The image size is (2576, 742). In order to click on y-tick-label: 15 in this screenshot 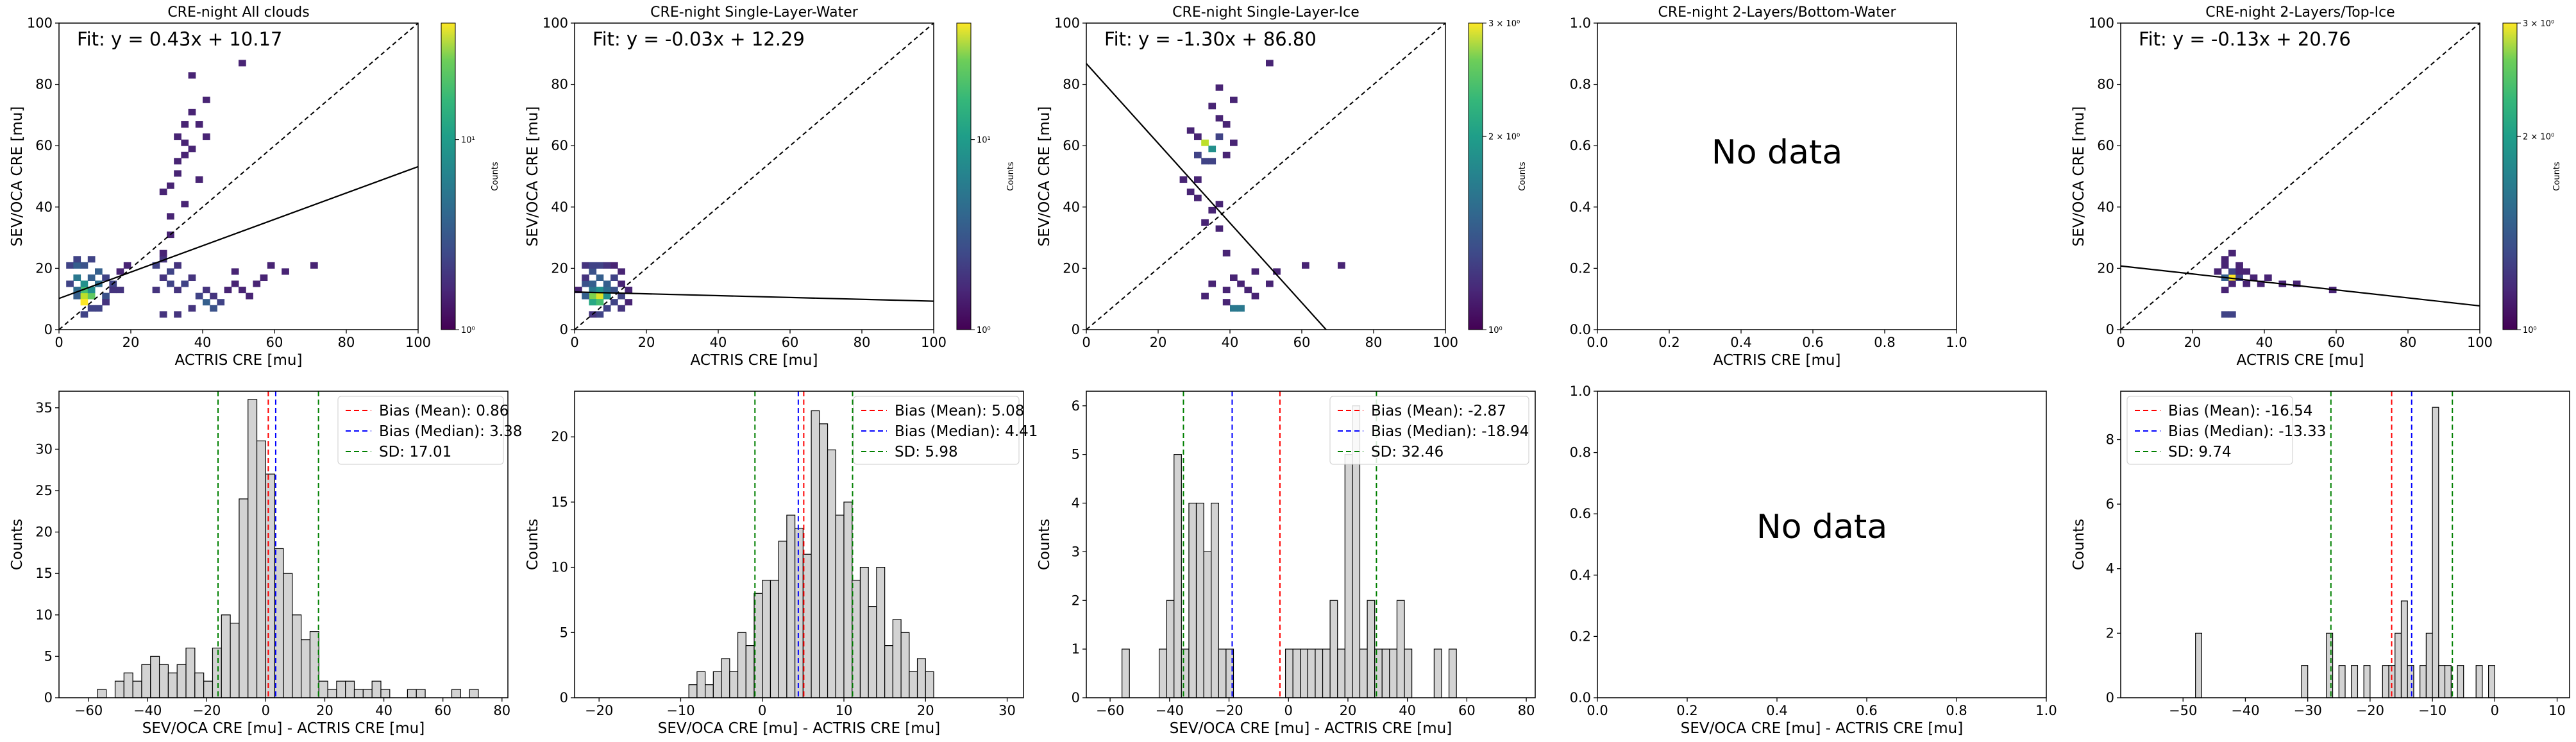, I will do `click(559, 502)`.